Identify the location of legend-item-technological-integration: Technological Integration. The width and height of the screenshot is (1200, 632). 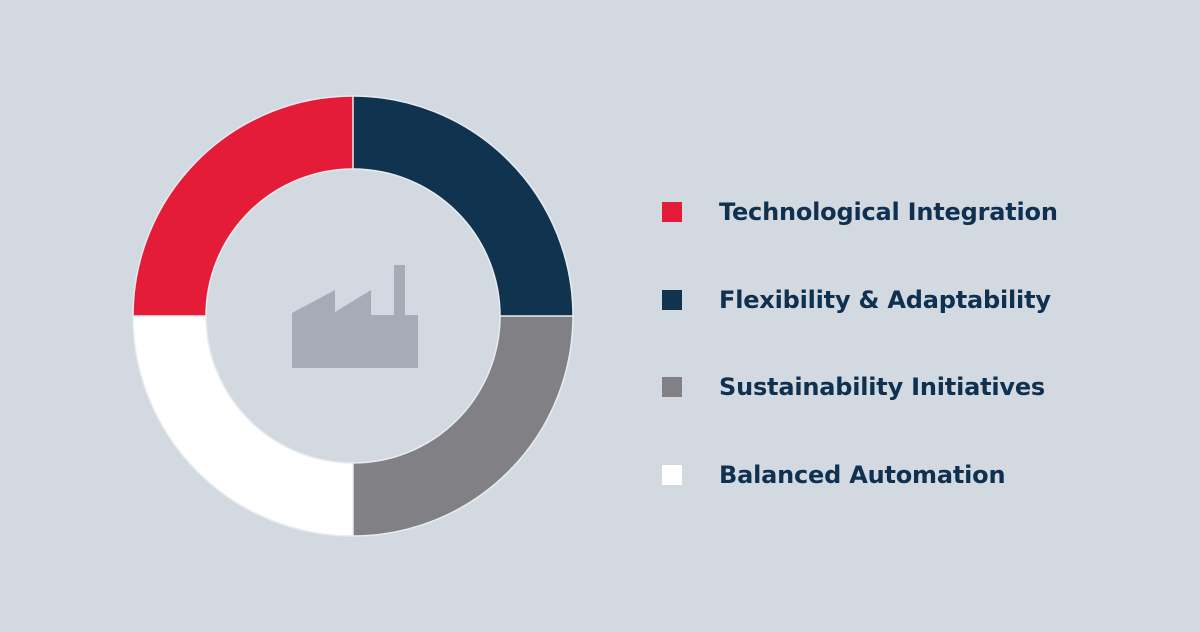
(860, 212).